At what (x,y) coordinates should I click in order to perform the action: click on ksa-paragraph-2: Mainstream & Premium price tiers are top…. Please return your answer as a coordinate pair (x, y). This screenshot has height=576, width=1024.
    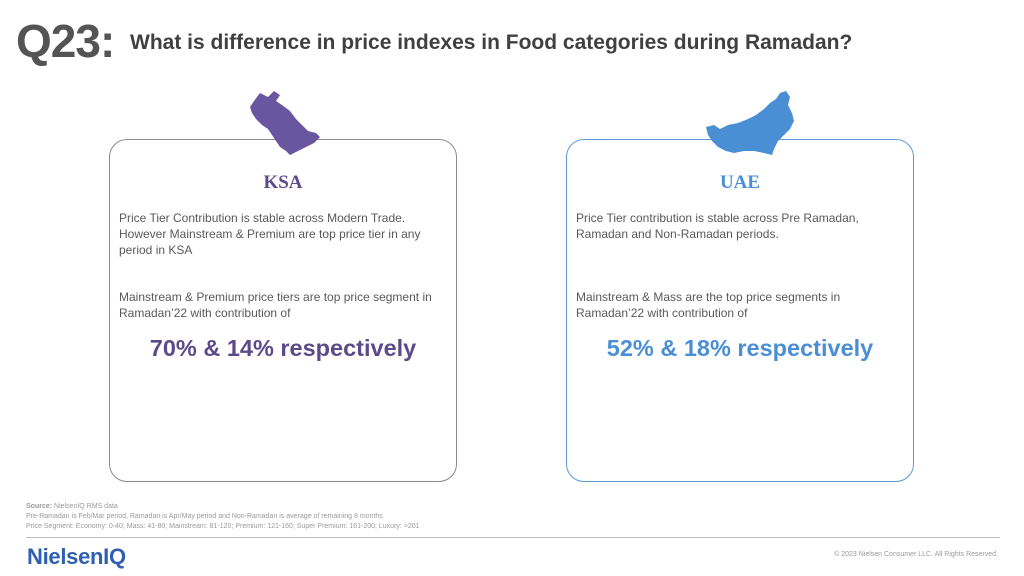
    Looking at the image, I should click on (275, 305).